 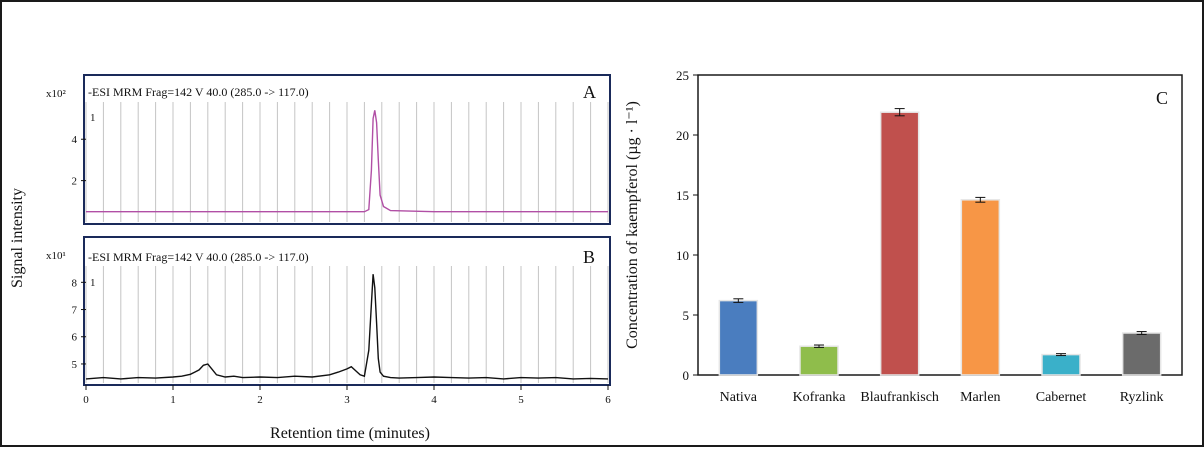 I want to click on panel-a-letter: A, so click(x=589, y=92).